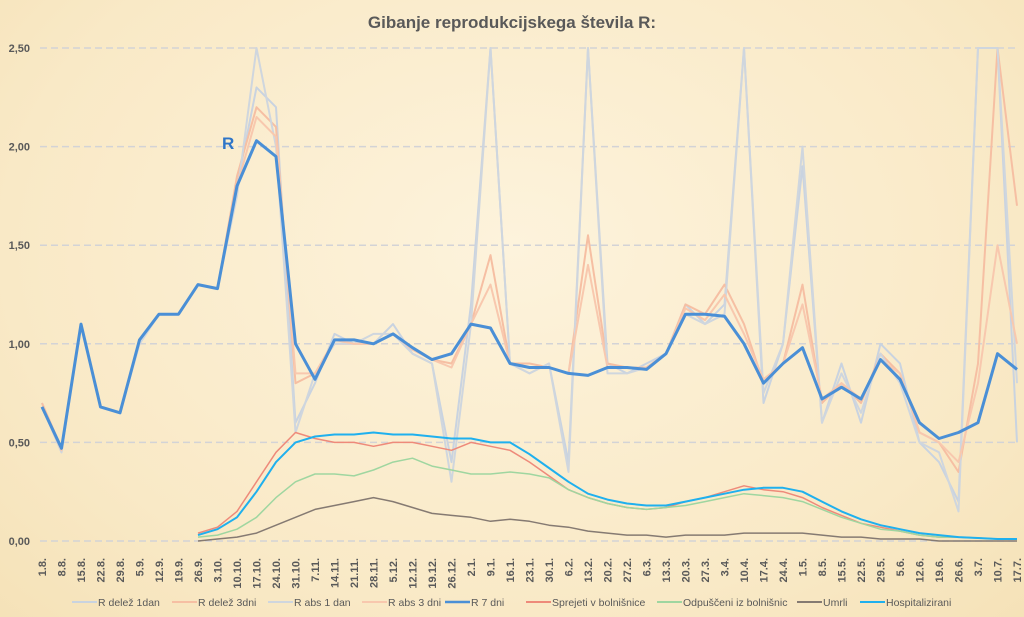 Image resolution: width=1024 pixels, height=617 pixels. I want to click on x-tick-label: 9.1., so click(492, 567).